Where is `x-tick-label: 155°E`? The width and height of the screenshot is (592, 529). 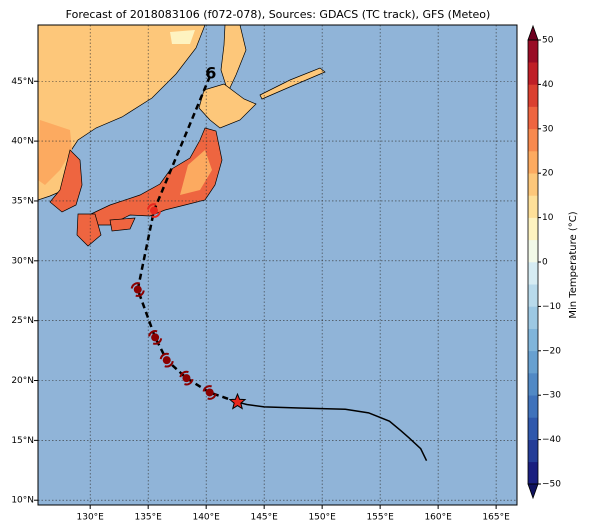 x-tick-label: 155°E is located at coordinates (380, 518).